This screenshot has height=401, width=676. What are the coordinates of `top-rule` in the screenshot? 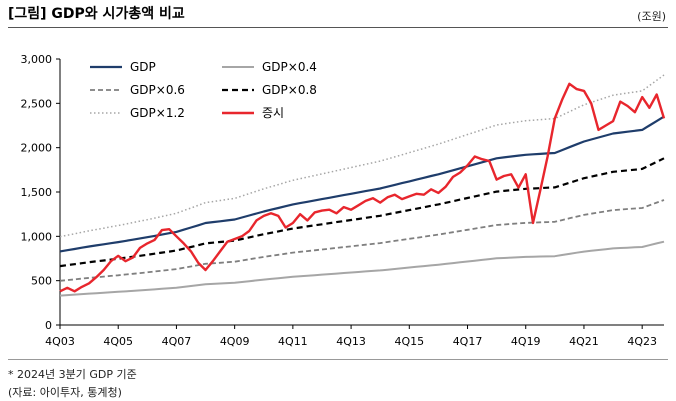 It's located at (338, 27).